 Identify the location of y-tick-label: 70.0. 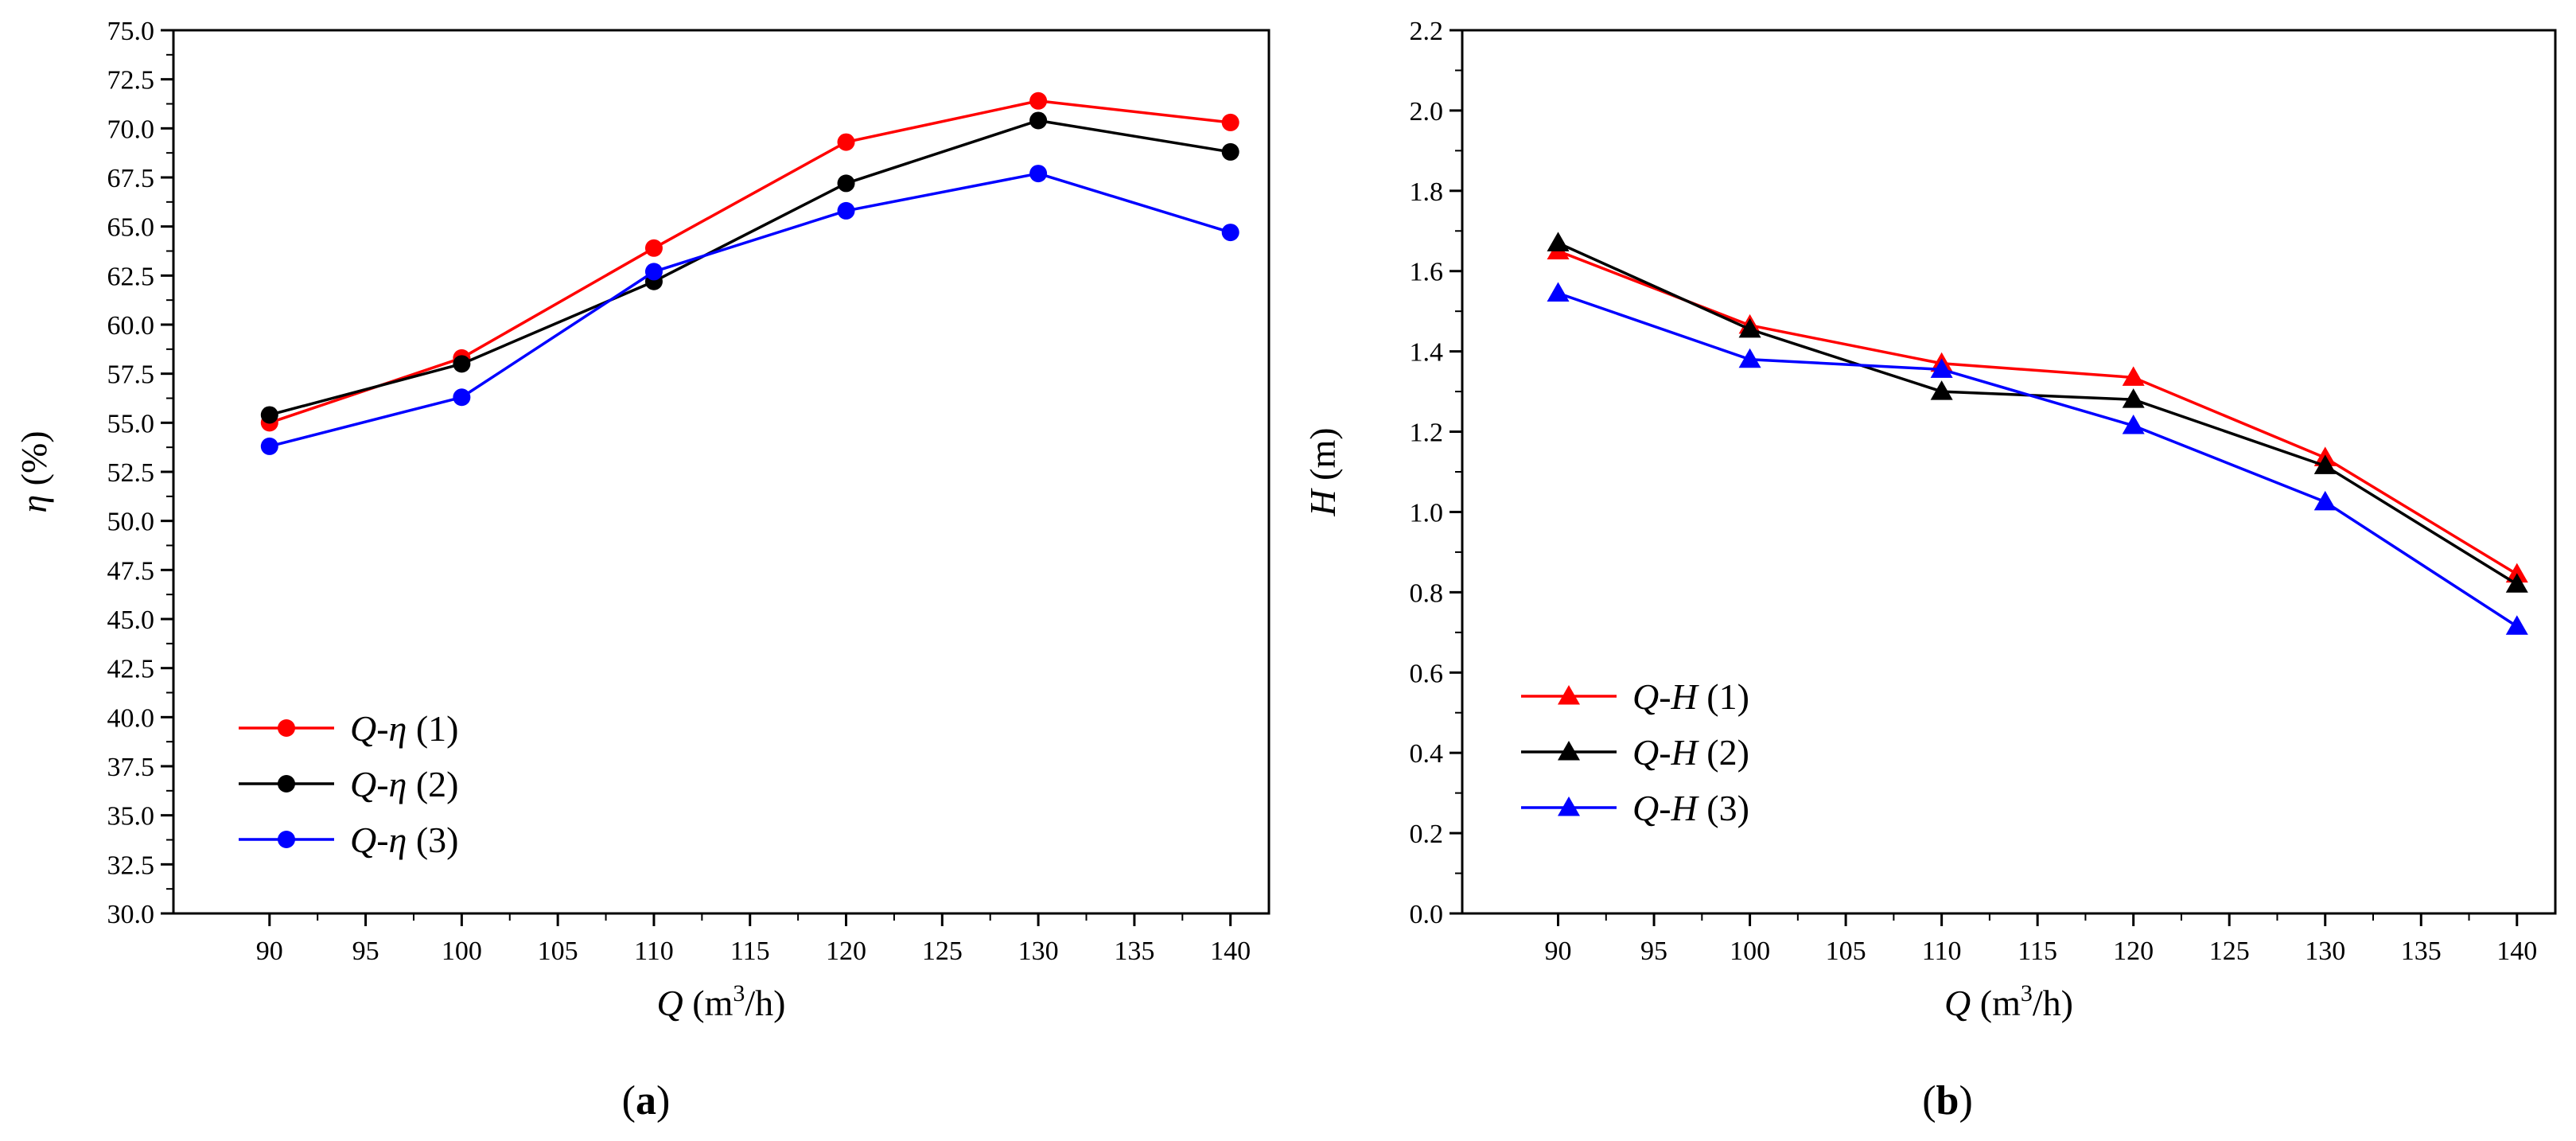
(131, 129).